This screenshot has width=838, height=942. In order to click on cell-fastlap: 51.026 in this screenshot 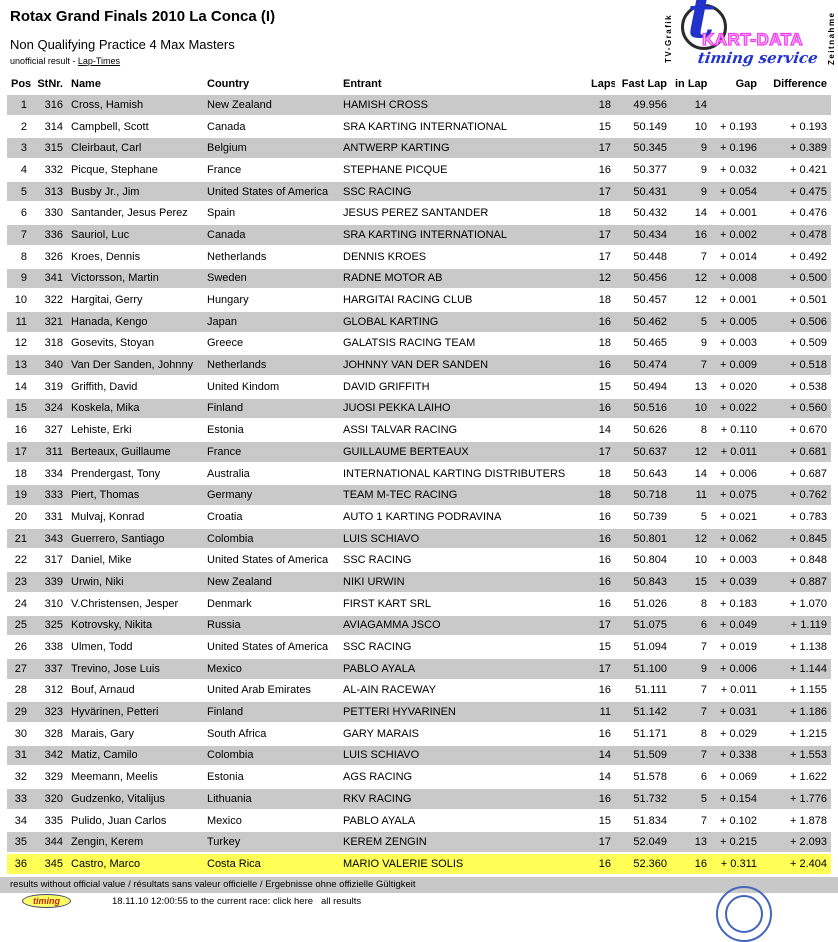, I will do `click(650, 603)`.